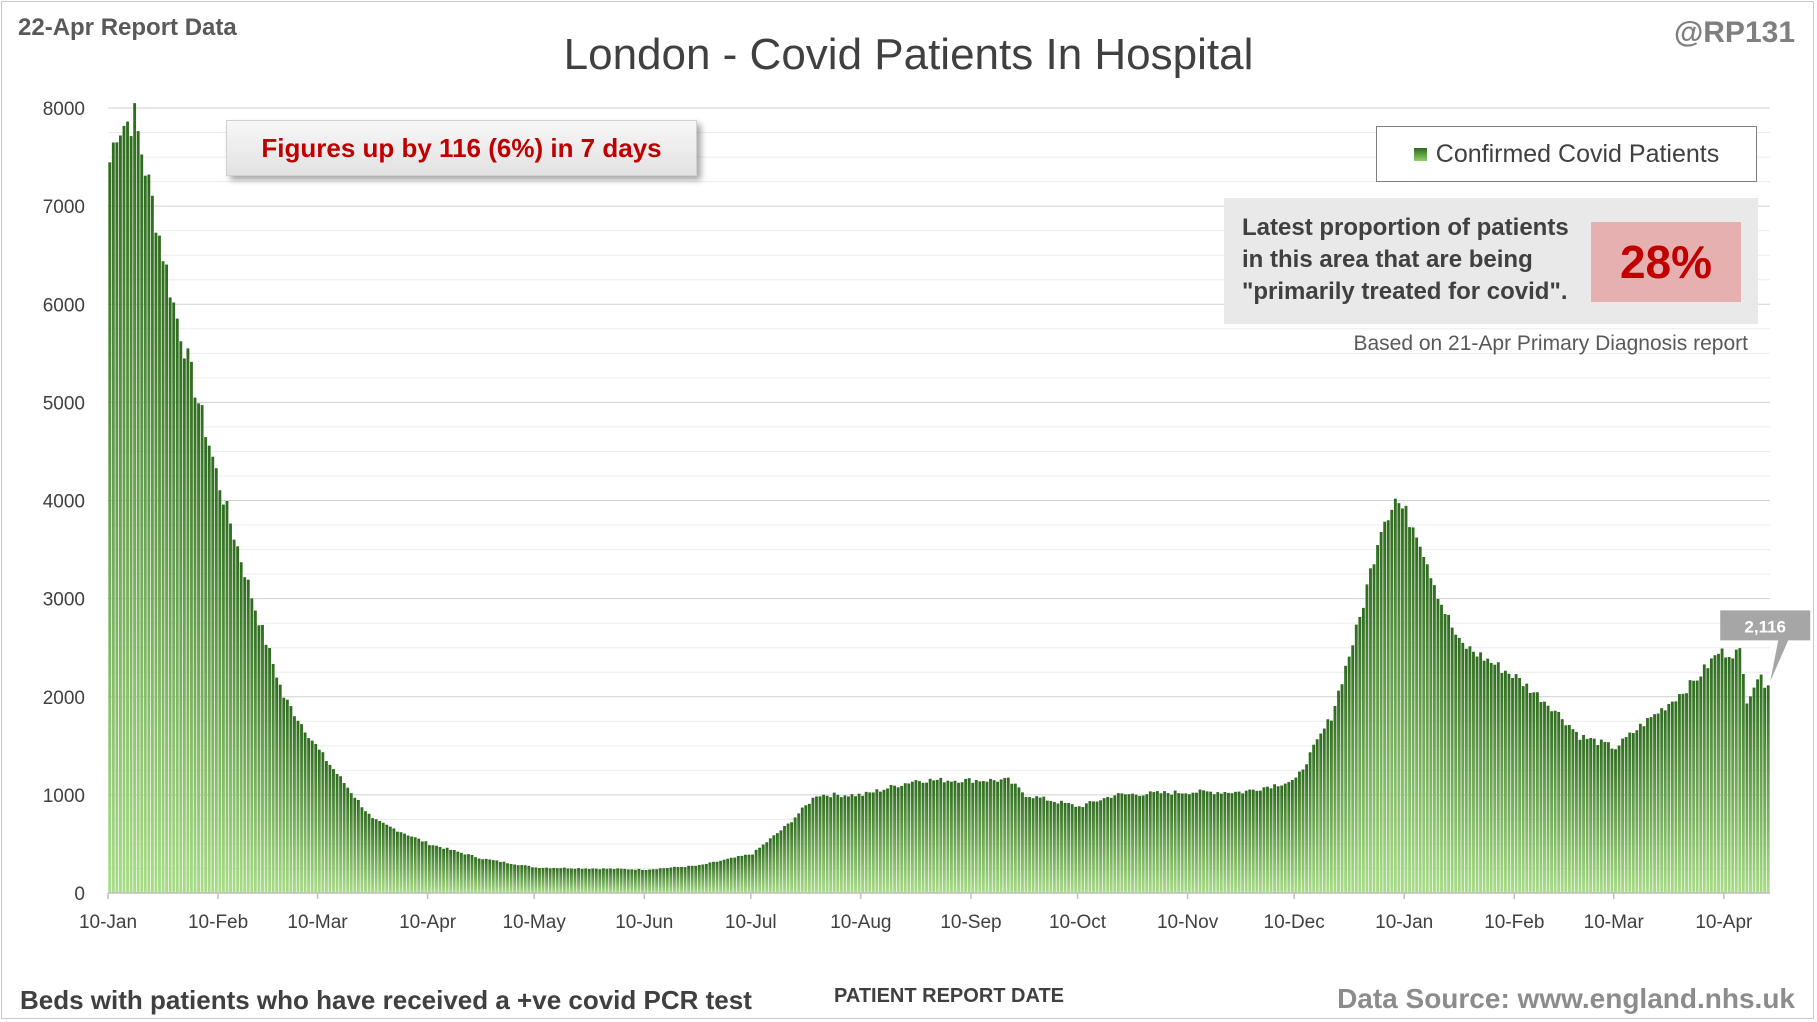  Describe the element at coordinates (1405, 227) in the screenshot. I see `proportion-text-line: Latest proportion of patients` at that location.